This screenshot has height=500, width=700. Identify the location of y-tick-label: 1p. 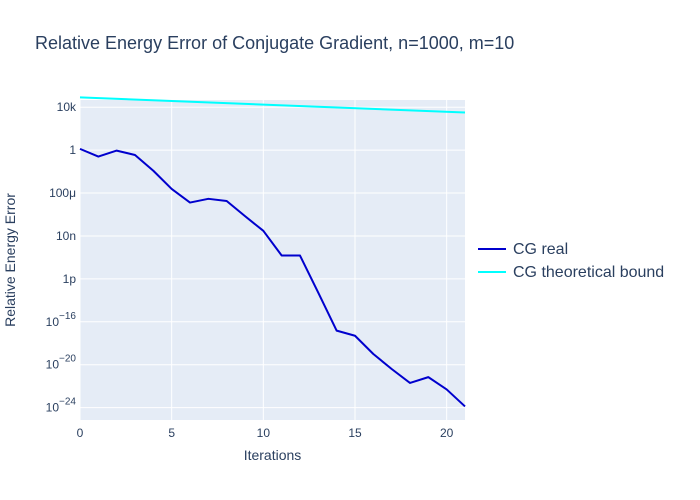
(70, 279).